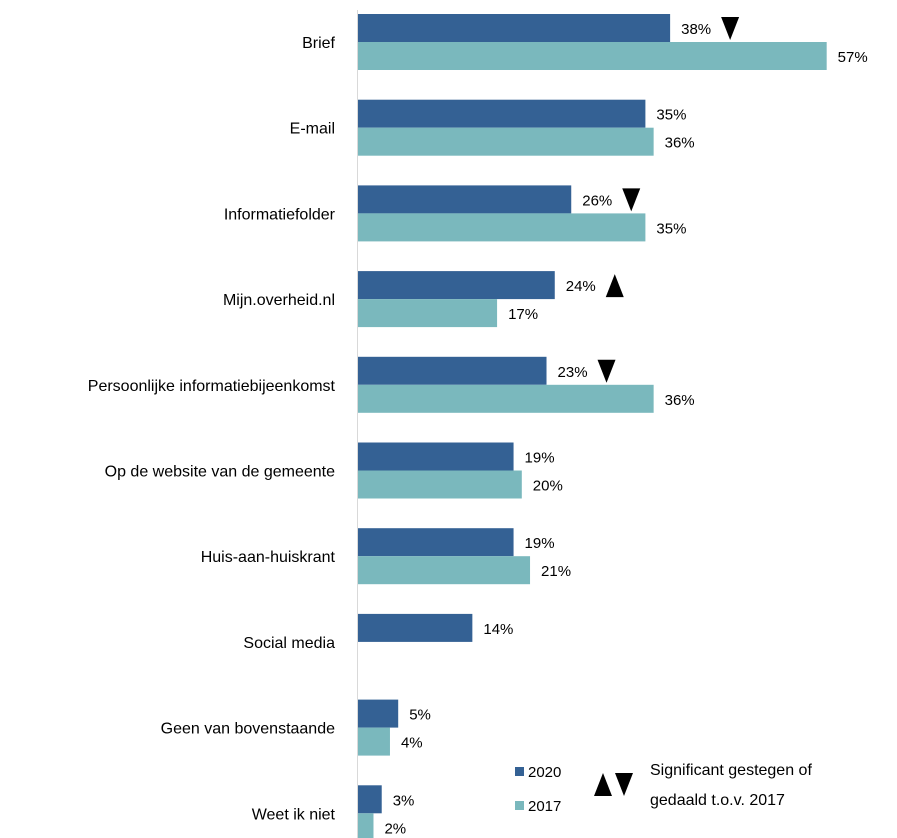  What do you see at coordinates (671, 228) in the screenshot?
I see `value-label-2017-informatiefolder: 35%` at bounding box center [671, 228].